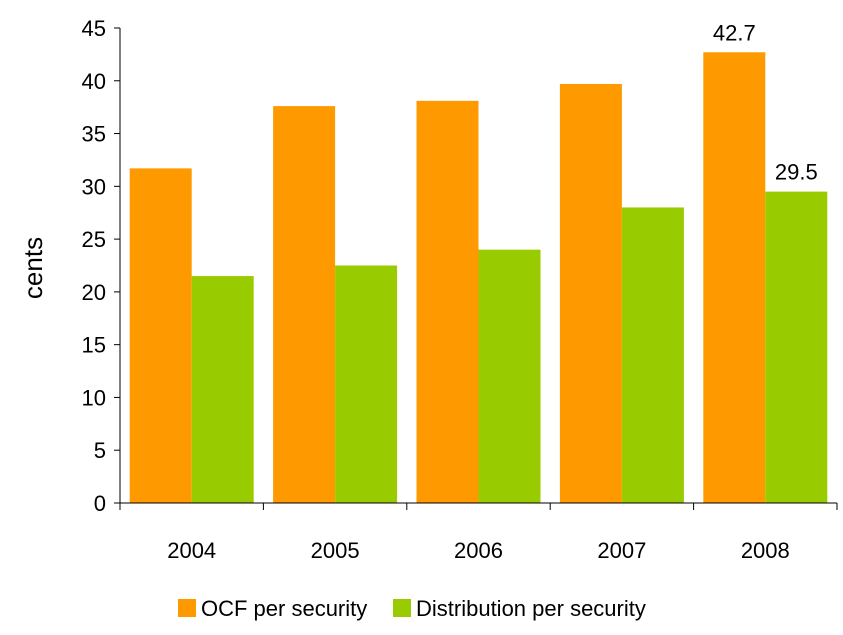  Describe the element at coordinates (94, 292) in the screenshot. I see `y-tick-label: 20` at that location.